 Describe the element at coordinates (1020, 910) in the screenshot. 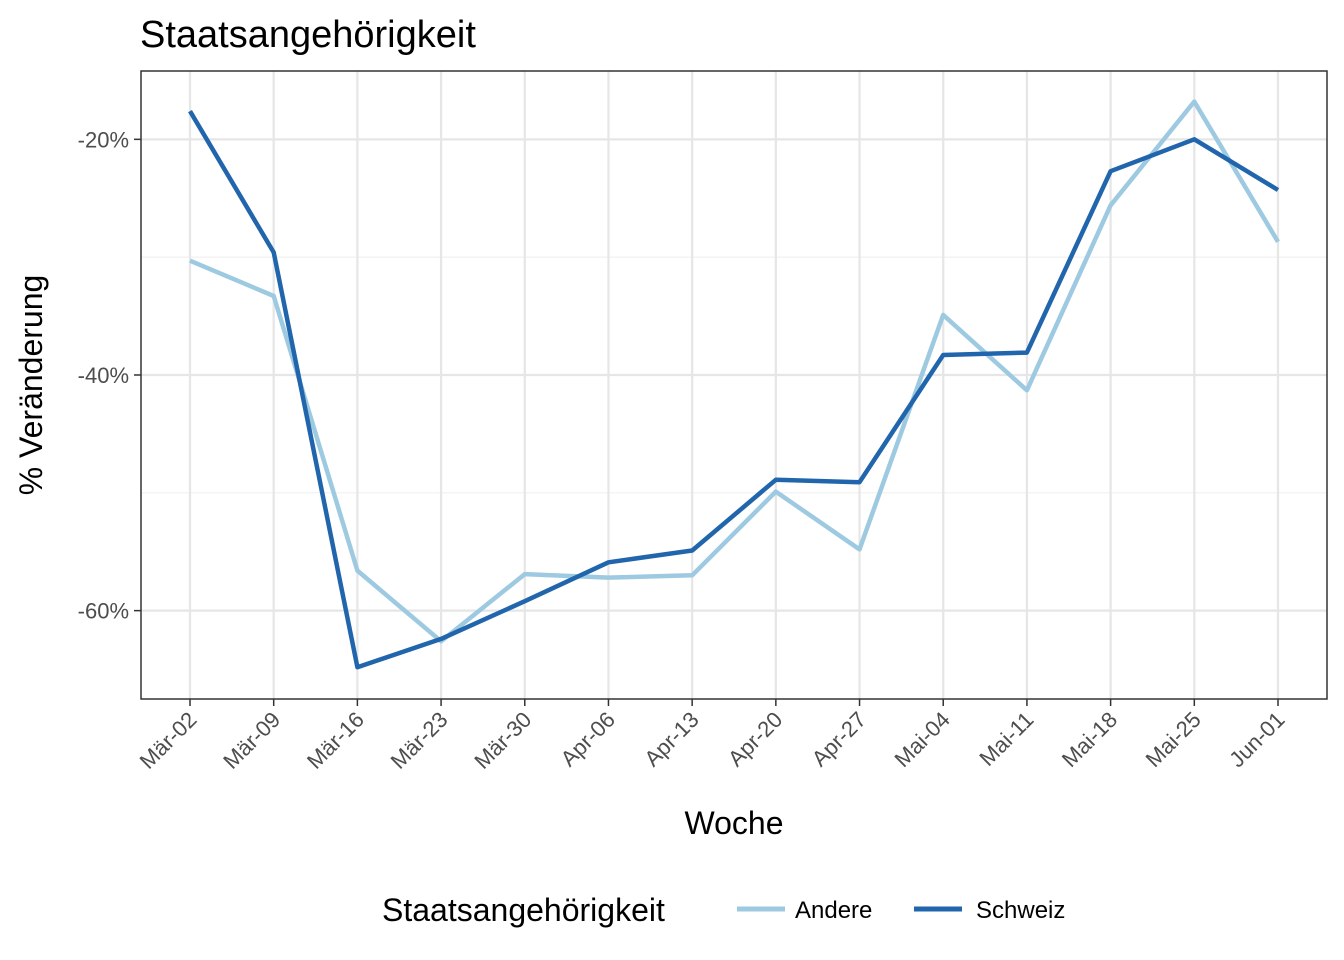

I see `legend-label-schweiz: Schweiz` at that location.